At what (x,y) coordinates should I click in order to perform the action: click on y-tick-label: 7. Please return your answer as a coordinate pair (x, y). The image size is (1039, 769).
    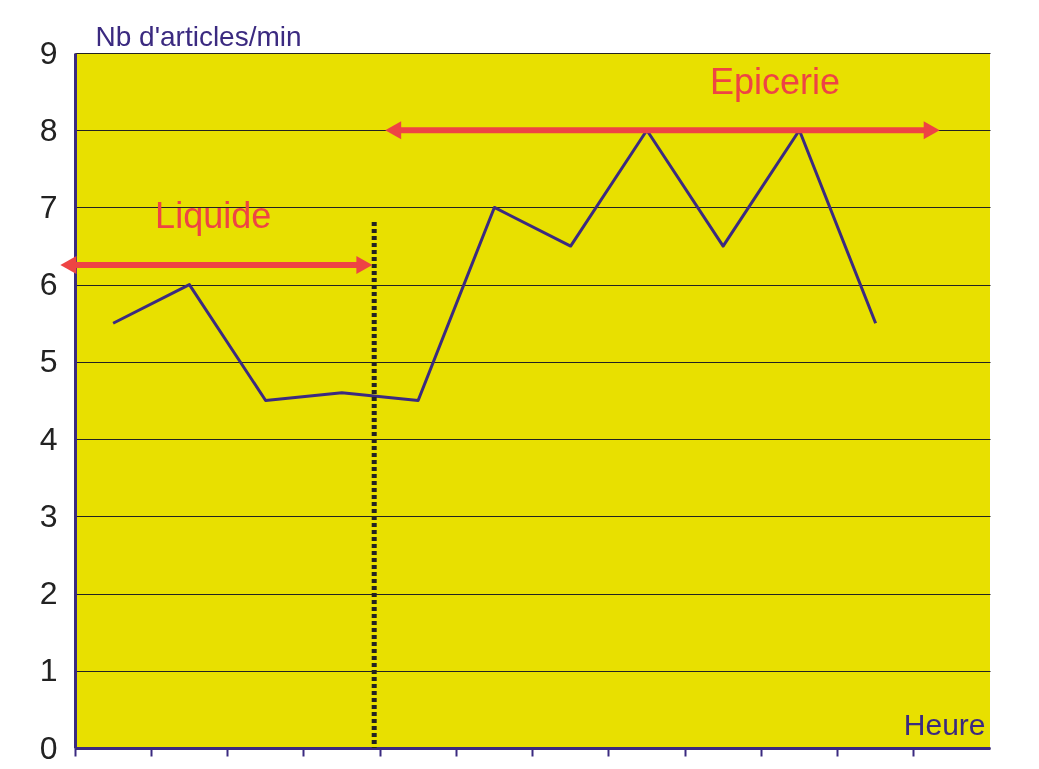
    Looking at the image, I should click on (48, 206).